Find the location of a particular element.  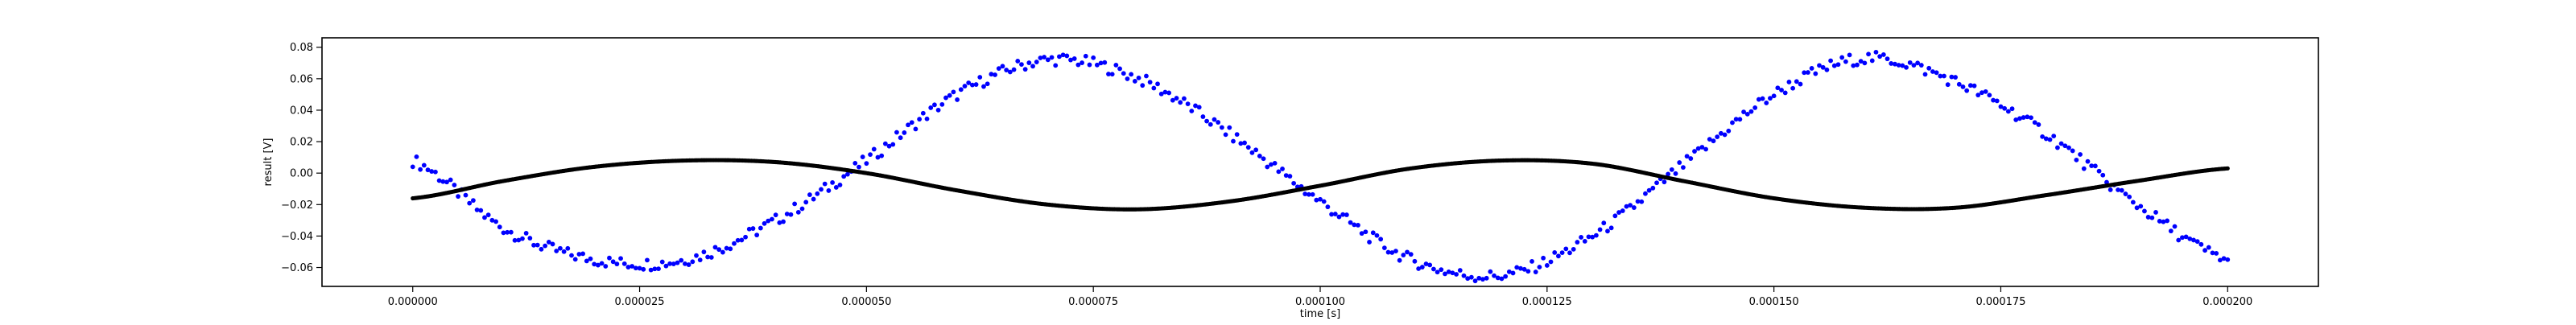

x-tick-label: 0.000000 is located at coordinates (413, 302).